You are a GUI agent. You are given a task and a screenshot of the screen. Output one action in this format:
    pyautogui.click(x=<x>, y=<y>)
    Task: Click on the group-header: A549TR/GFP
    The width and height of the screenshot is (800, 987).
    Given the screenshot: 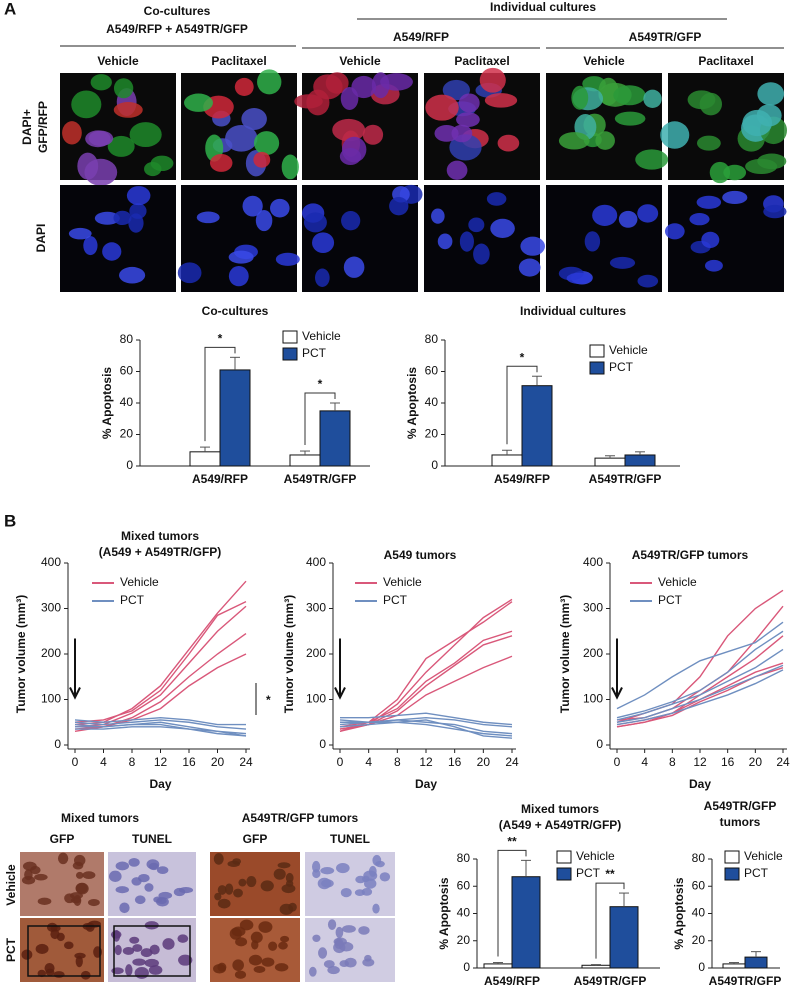 What is the action you would take?
    pyautogui.click(x=665, y=37)
    